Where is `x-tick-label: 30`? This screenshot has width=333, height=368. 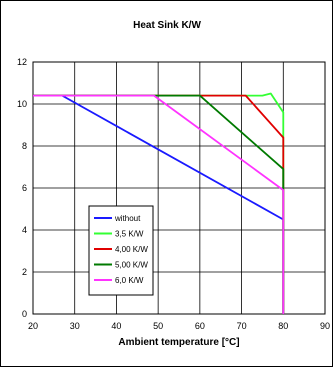
x-tick-label: 30 is located at coordinates (75, 326).